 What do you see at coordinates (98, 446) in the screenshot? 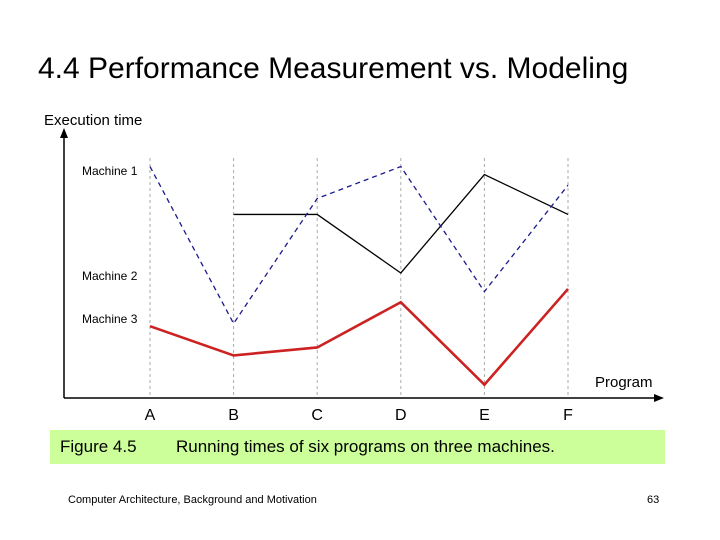
I see `figure-number: Figure 4.5` at bounding box center [98, 446].